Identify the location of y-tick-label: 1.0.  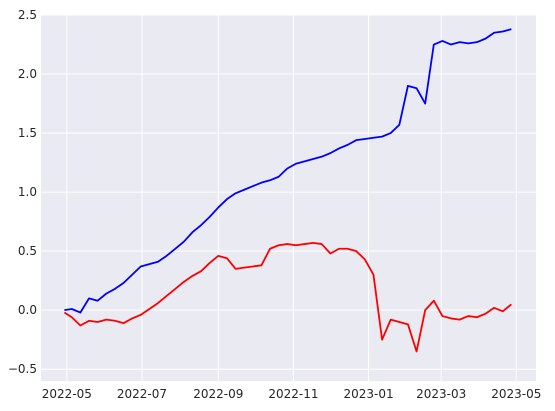
(27, 192).